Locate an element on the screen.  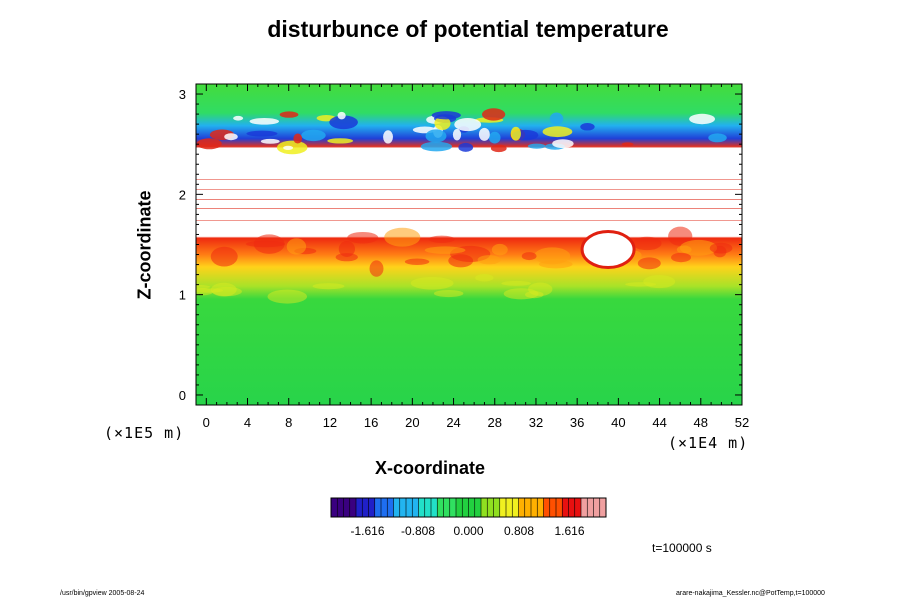
x-tick-label: 8 is located at coordinates (288, 422).